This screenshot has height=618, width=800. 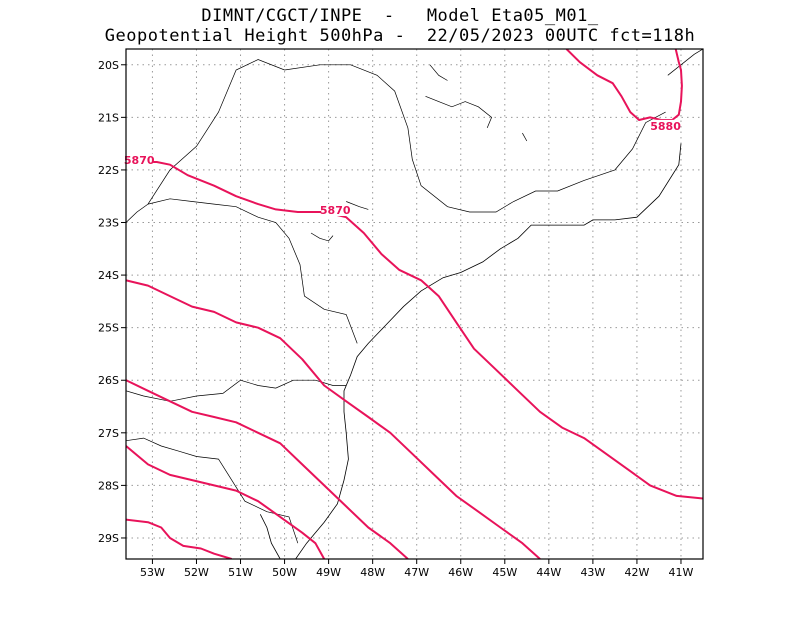 I want to click on contour-value-label: 5880, so click(x=665, y=126).